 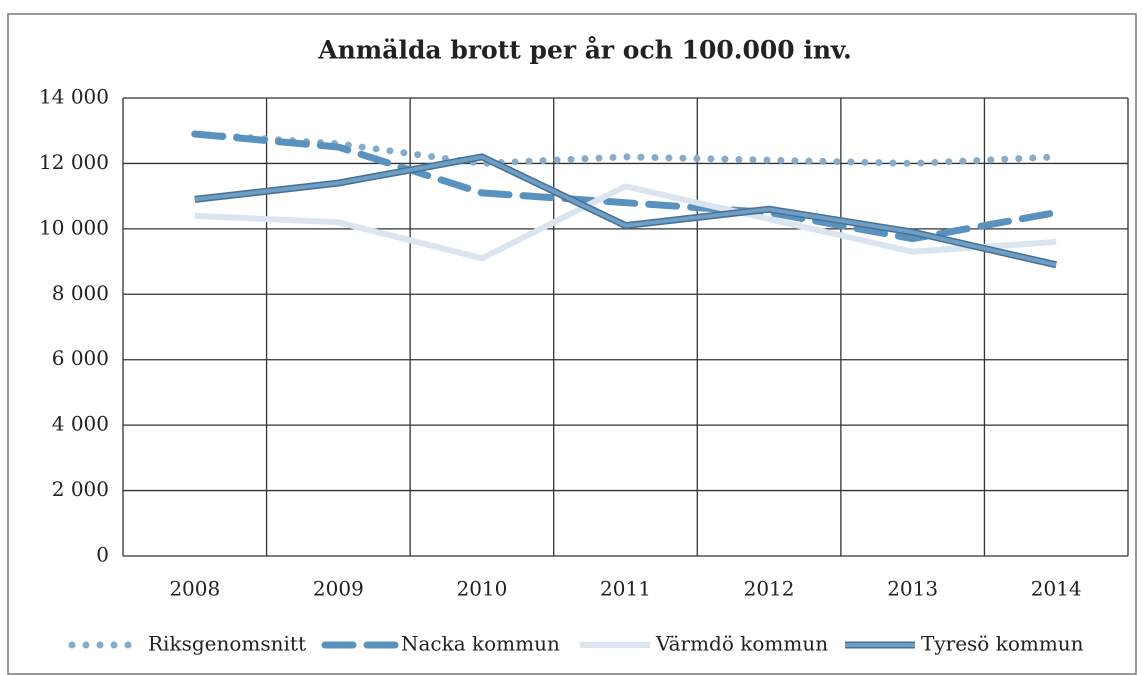 I want to click on legend-label: Nacka kommun, so click(x=480, y=644).